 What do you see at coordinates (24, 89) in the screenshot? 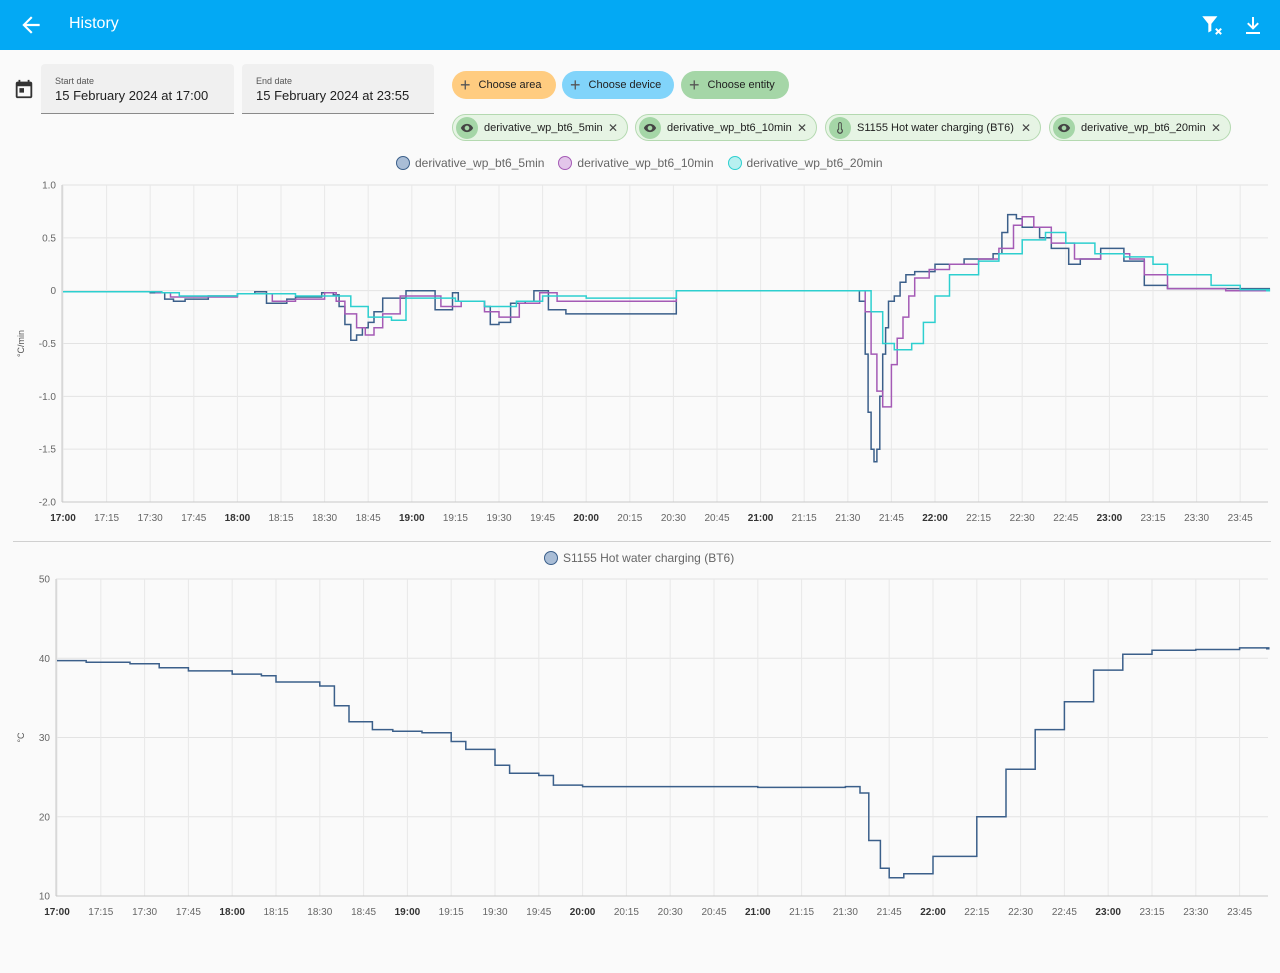
I see `calendar-icon` at bounding box center [24, 89].